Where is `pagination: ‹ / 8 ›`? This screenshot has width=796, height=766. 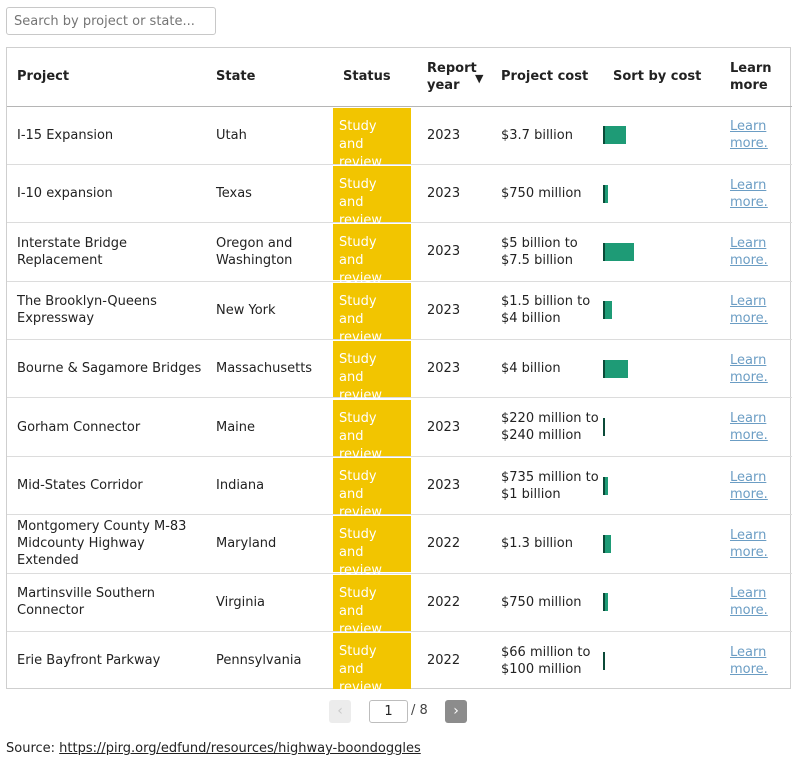 pagination: ‹ / 8 › is located at coordinates (398, 712).